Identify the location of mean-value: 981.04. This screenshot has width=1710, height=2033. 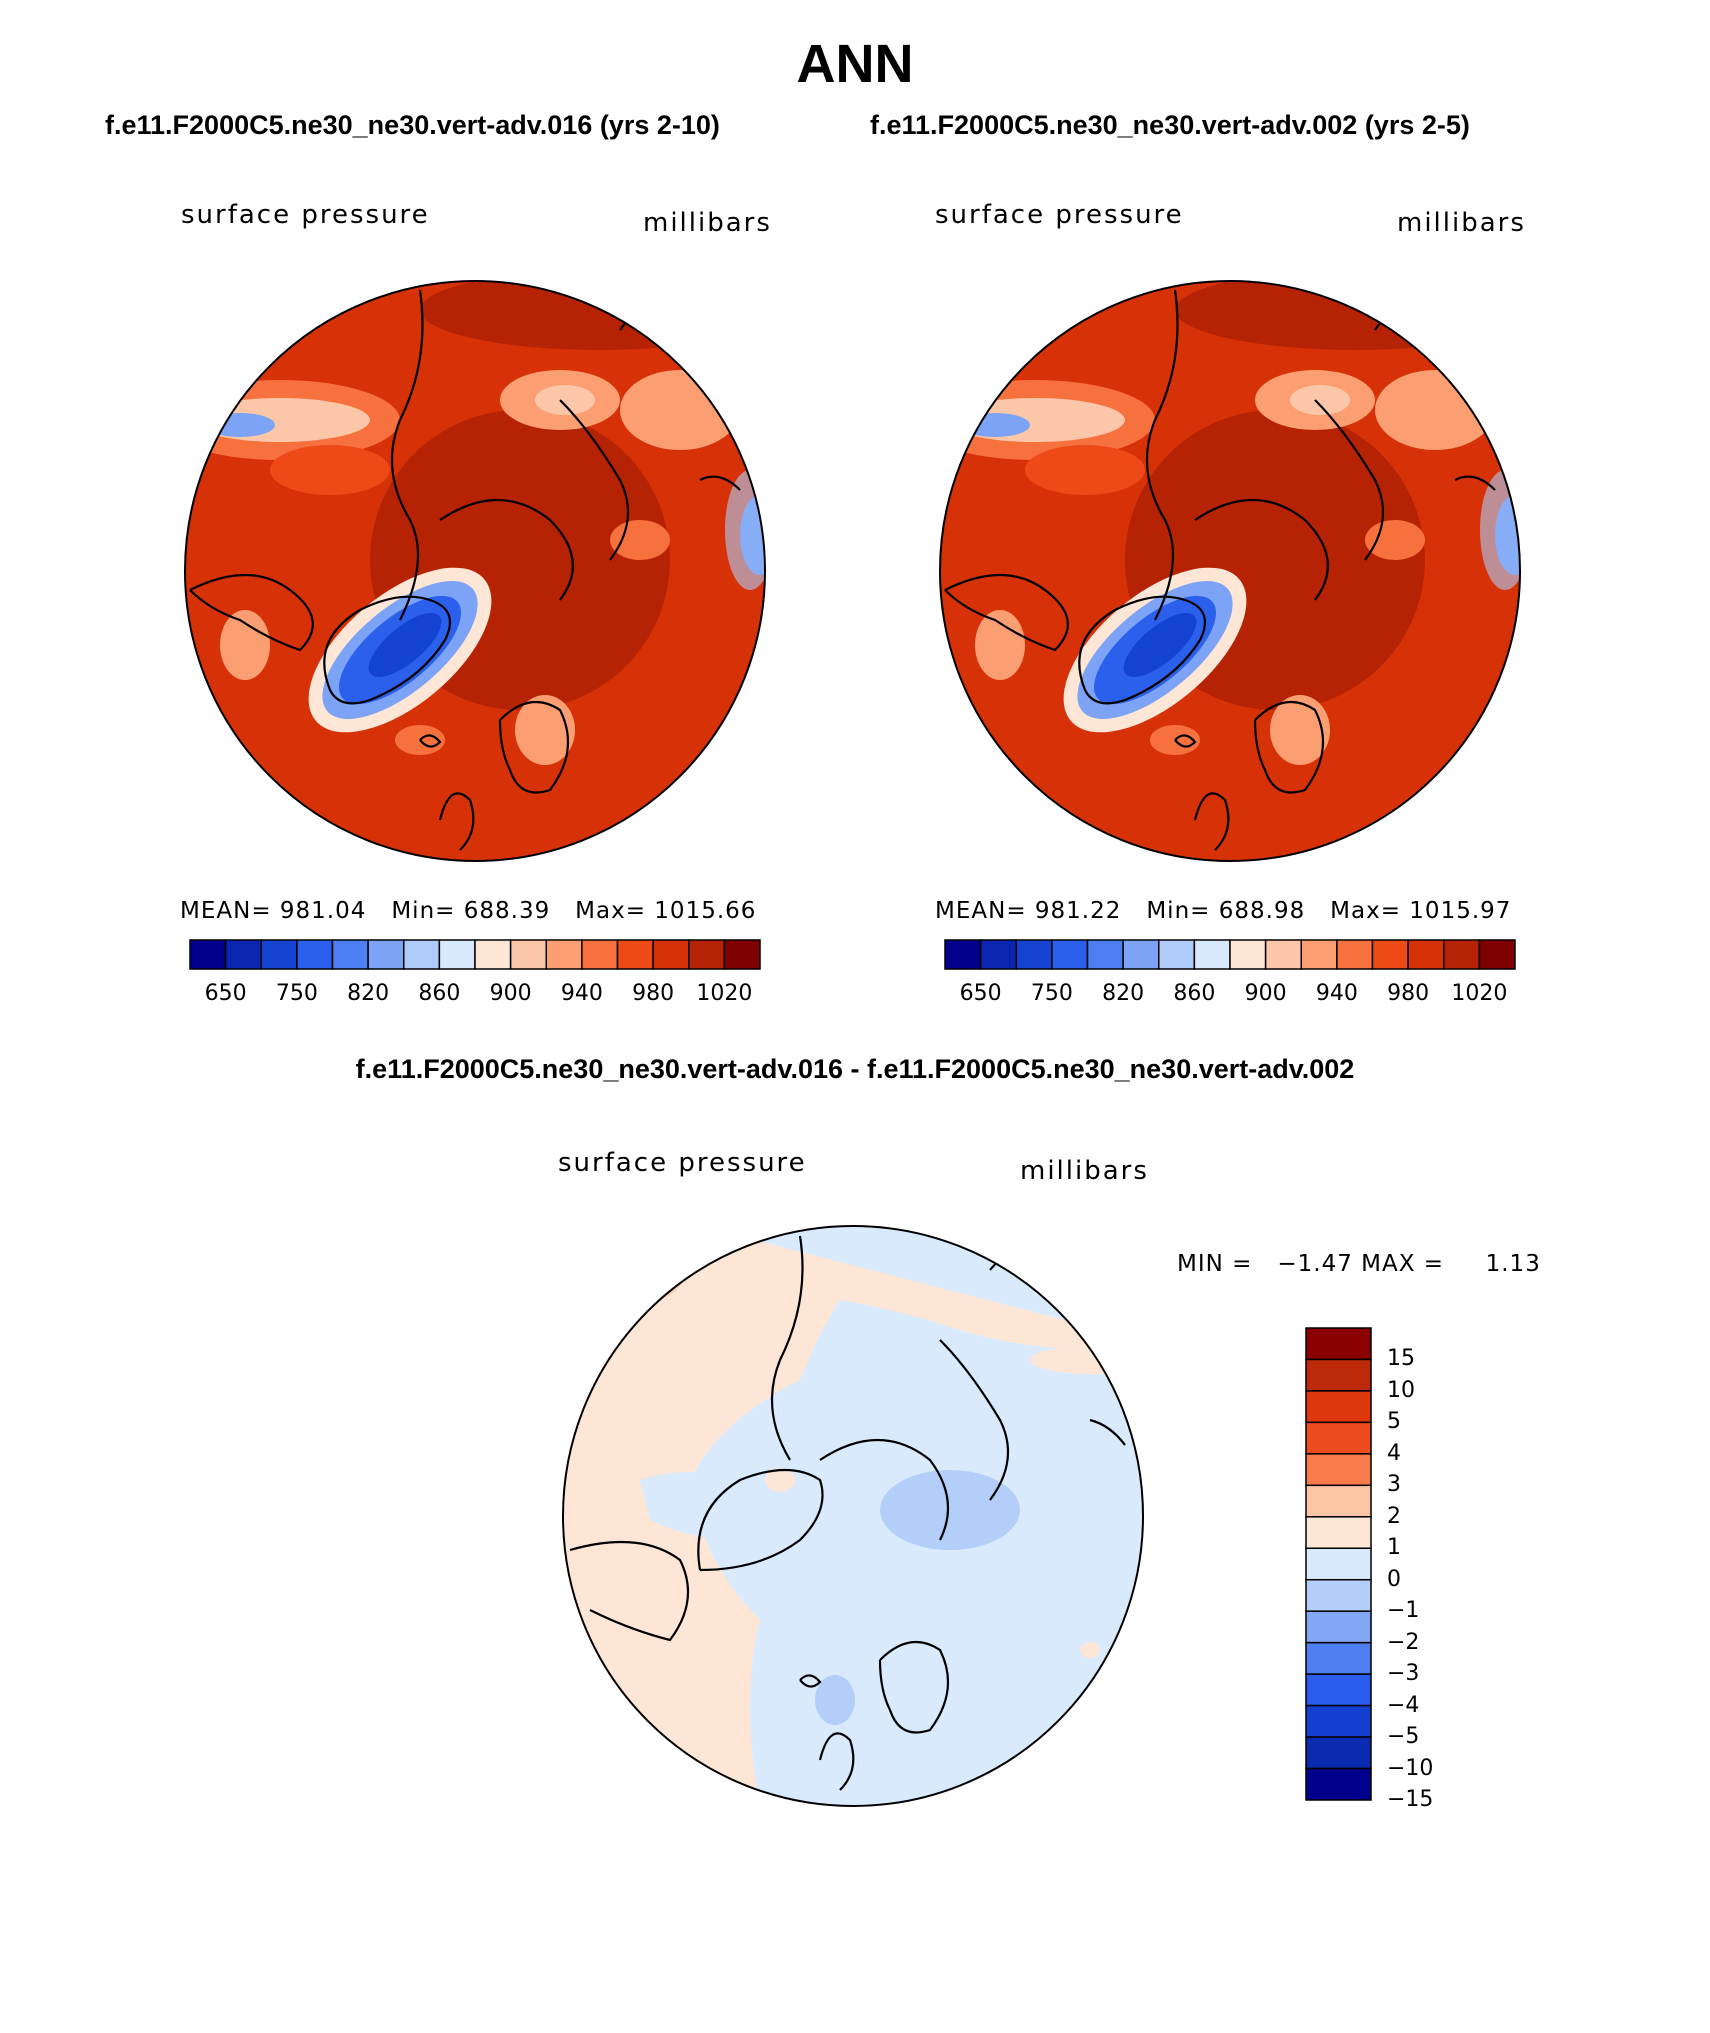
(323, 911).